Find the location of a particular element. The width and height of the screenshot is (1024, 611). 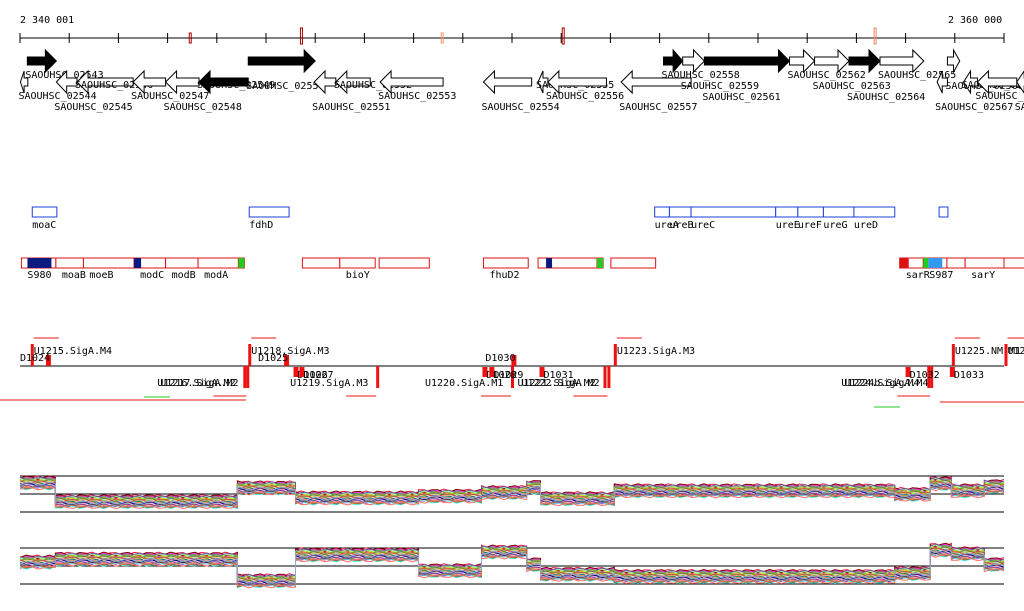

gene-label: SAOUHSC_02563 is located at coordinates (852, 86).